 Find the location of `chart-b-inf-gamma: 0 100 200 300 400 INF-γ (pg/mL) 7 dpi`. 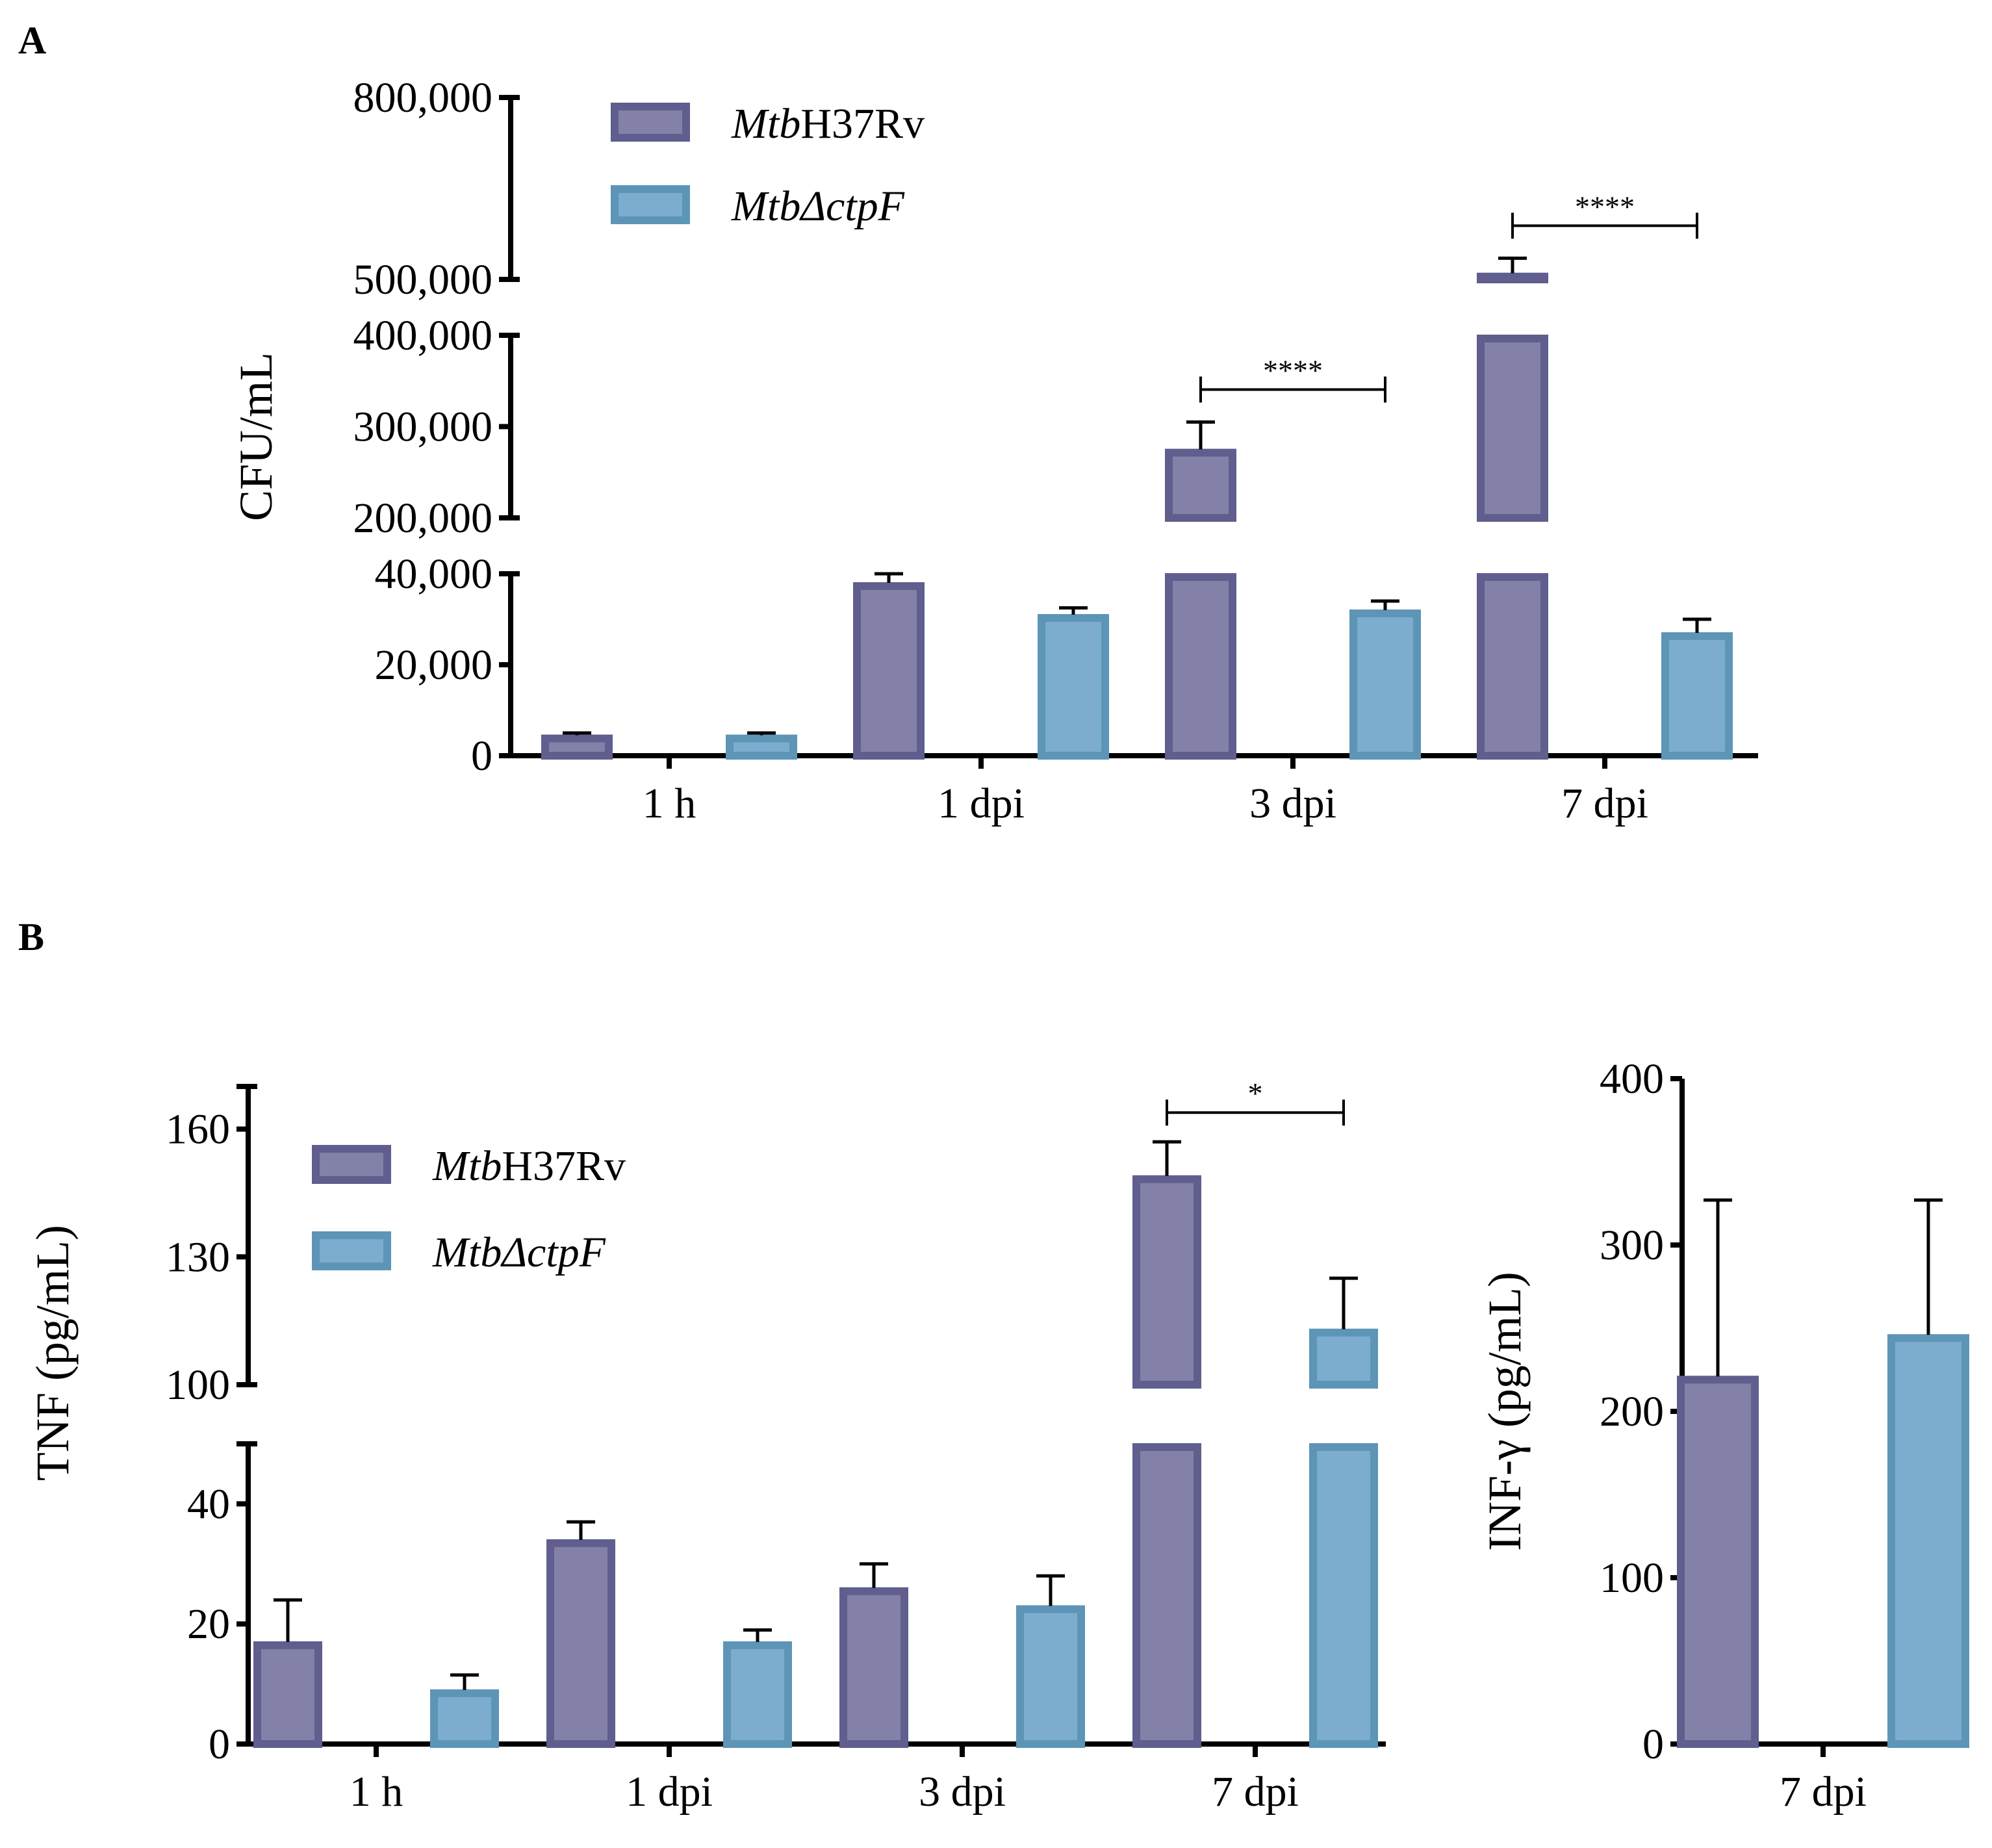

chart-b-inf-gamma: 0 100 200 300 400 INF-γ (pg/mL) 7 dpi is located at coordinates (1724, 1435).